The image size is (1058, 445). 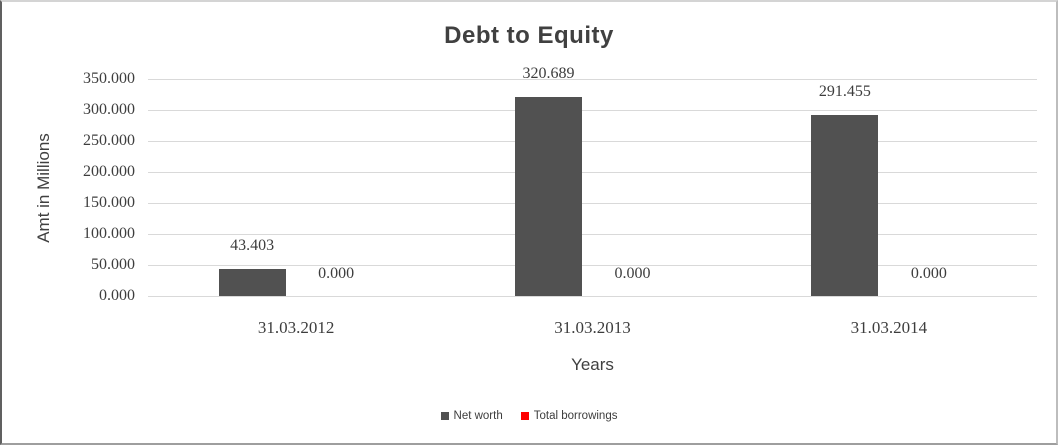 I want to click on chart-title: Debt to Equity, so click(x=529, y=35).